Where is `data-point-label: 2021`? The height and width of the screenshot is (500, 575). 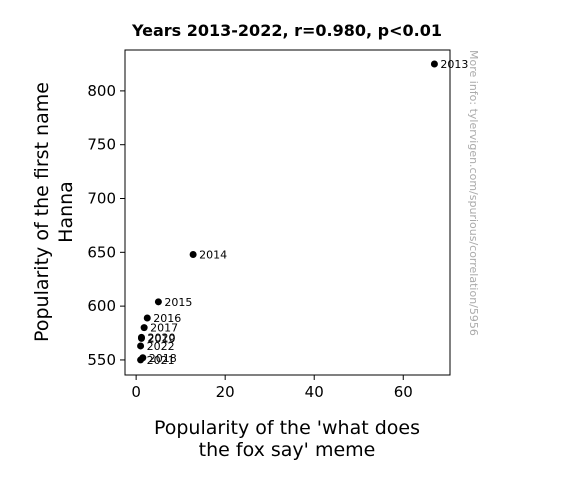 data-point-label: 2021 is located at coordinates (161, 360).